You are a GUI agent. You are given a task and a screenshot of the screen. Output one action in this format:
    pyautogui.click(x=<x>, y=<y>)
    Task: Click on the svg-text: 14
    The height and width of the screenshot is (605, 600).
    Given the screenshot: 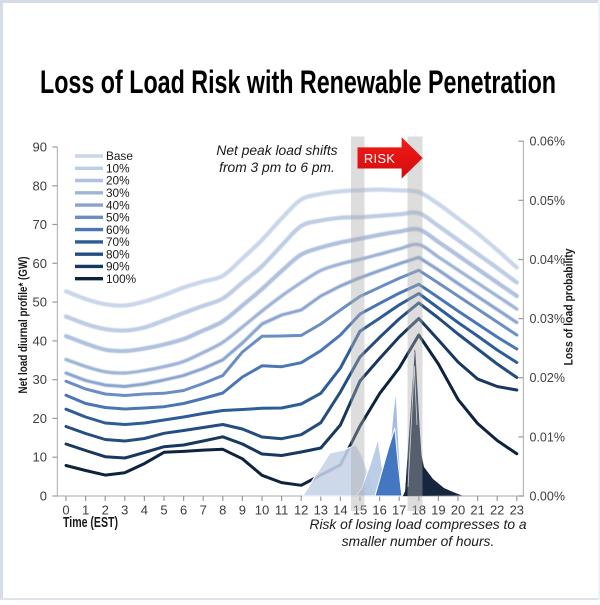 What is the action you would take?
    pyautogui.click(x=340, y=510)
    